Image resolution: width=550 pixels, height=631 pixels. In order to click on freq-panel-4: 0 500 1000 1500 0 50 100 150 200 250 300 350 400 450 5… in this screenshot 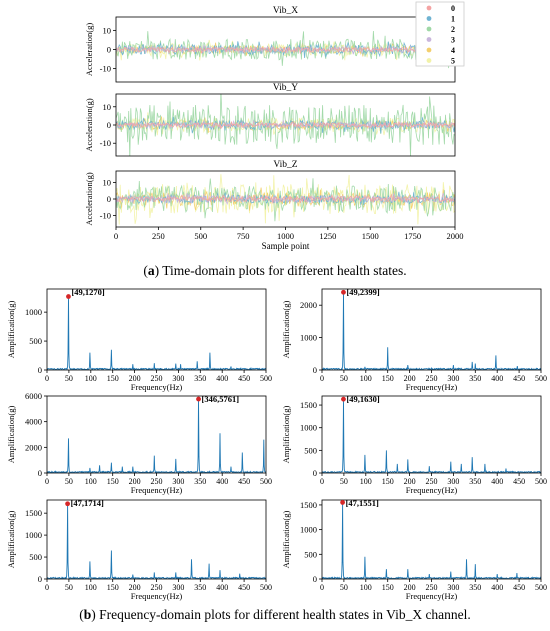, I will do `click(414, 444)`.